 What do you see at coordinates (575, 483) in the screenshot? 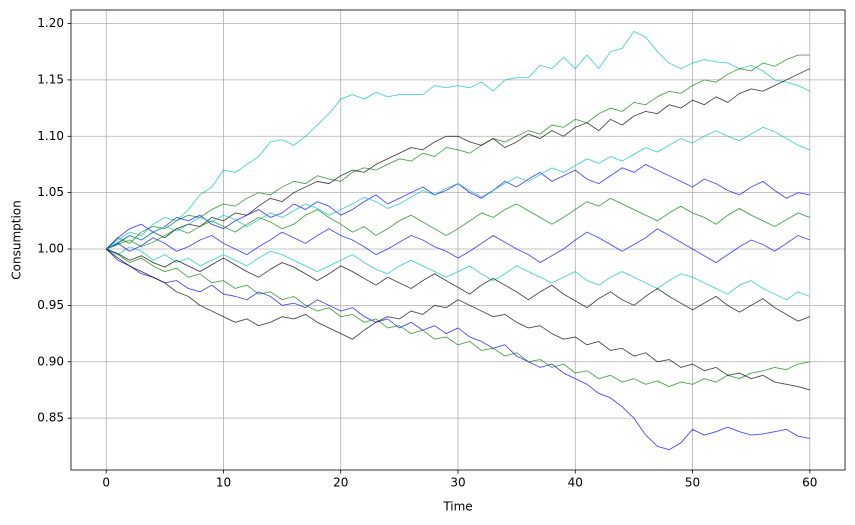
I see `x-tick-label: 40` at bounding box center [575, 483].